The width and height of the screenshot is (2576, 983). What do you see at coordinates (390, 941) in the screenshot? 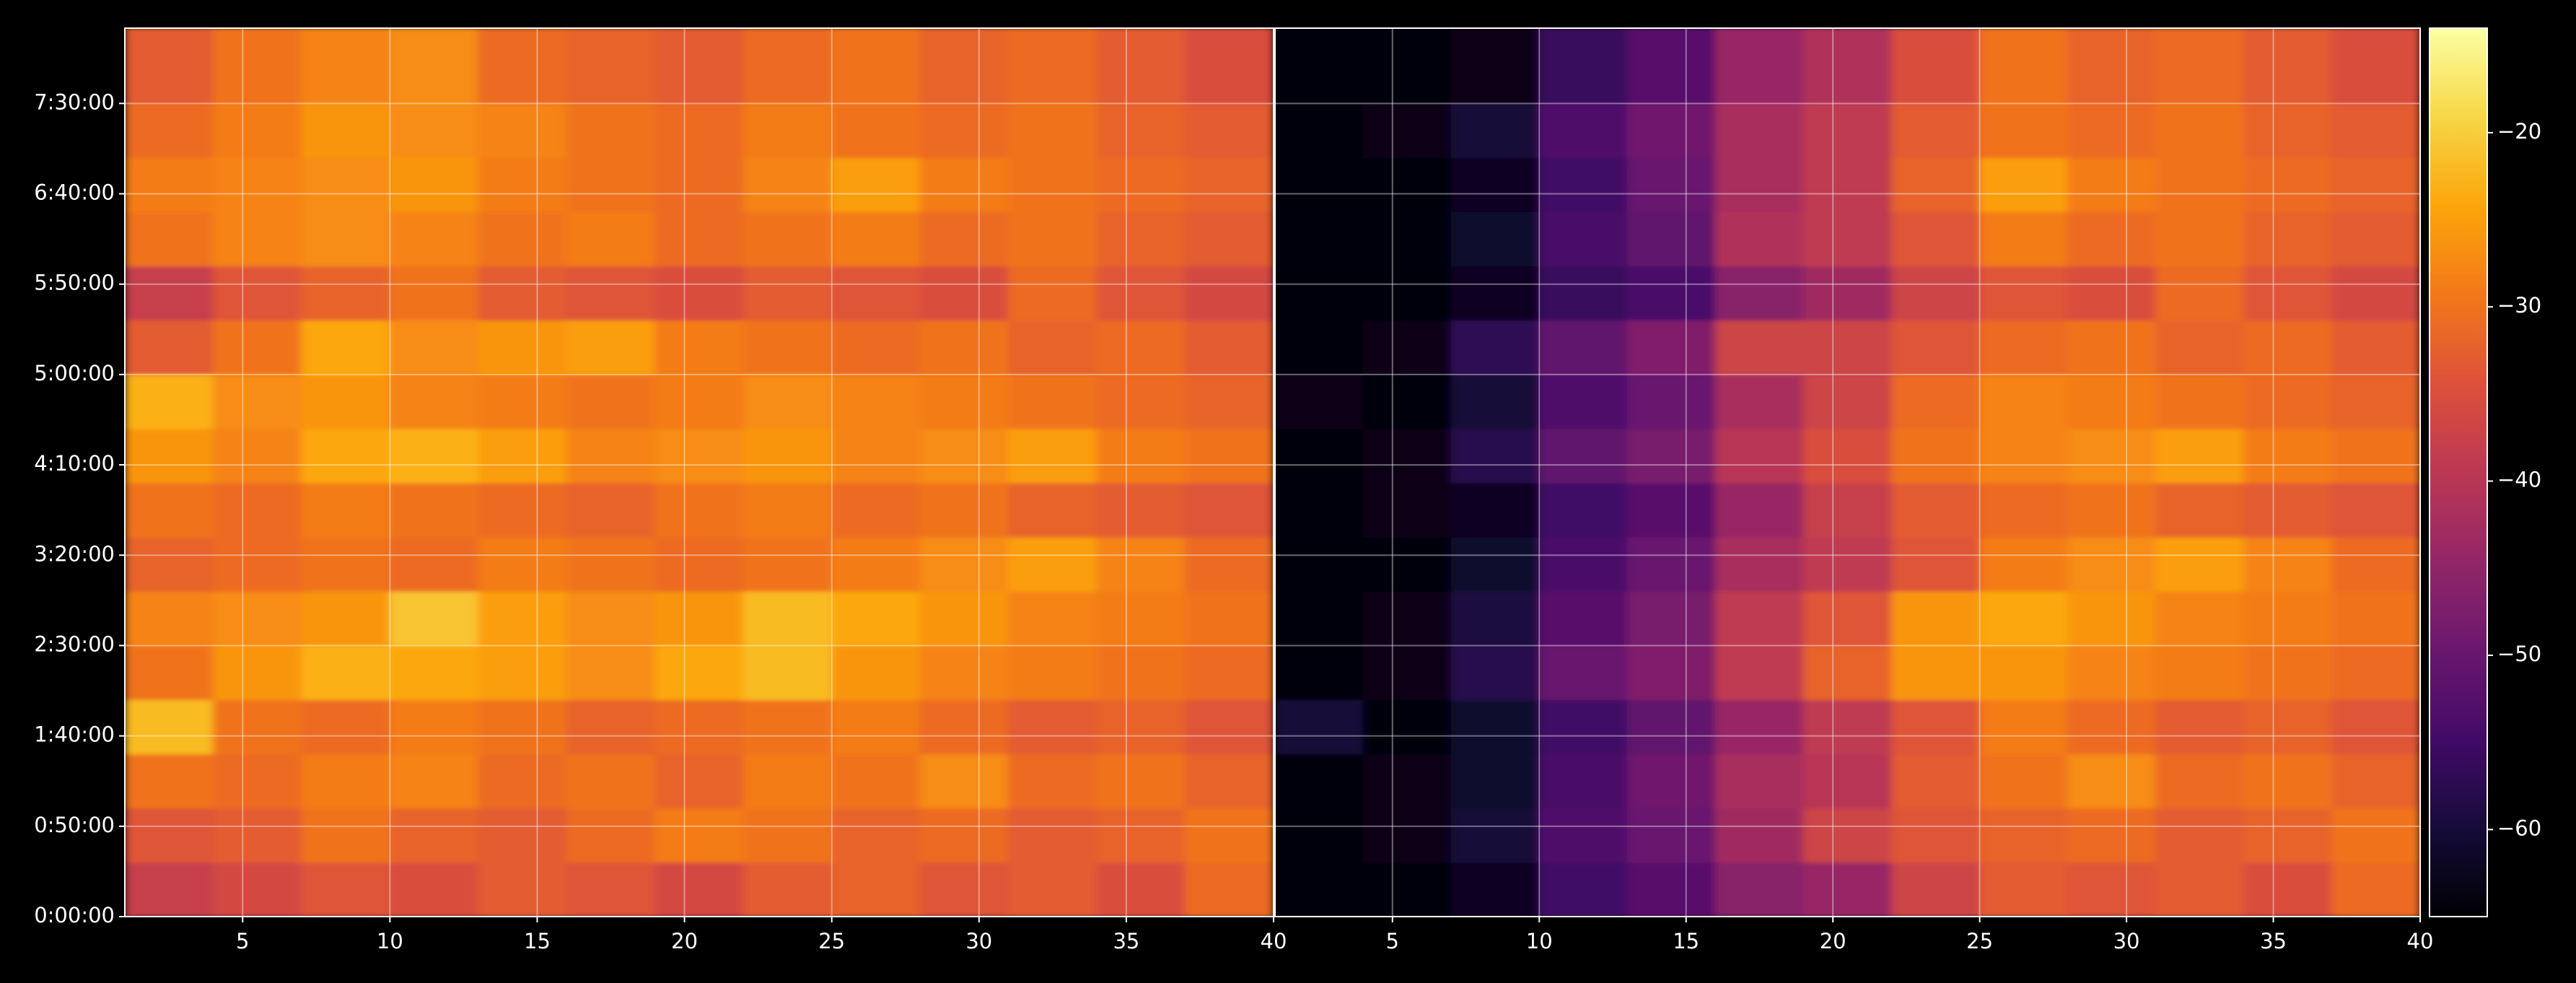
I see `x-tick-label: 10` at bounding box center [390, 941].